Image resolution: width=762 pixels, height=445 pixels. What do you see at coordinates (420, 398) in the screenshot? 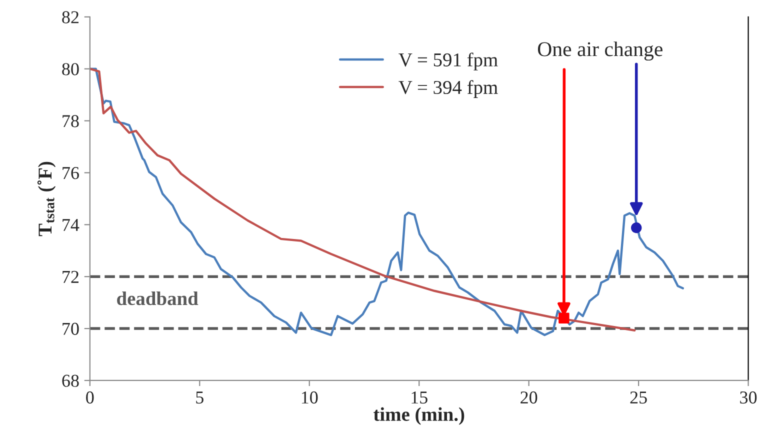
I see `x-tick-label: 15` at bounding box center [420, 398].